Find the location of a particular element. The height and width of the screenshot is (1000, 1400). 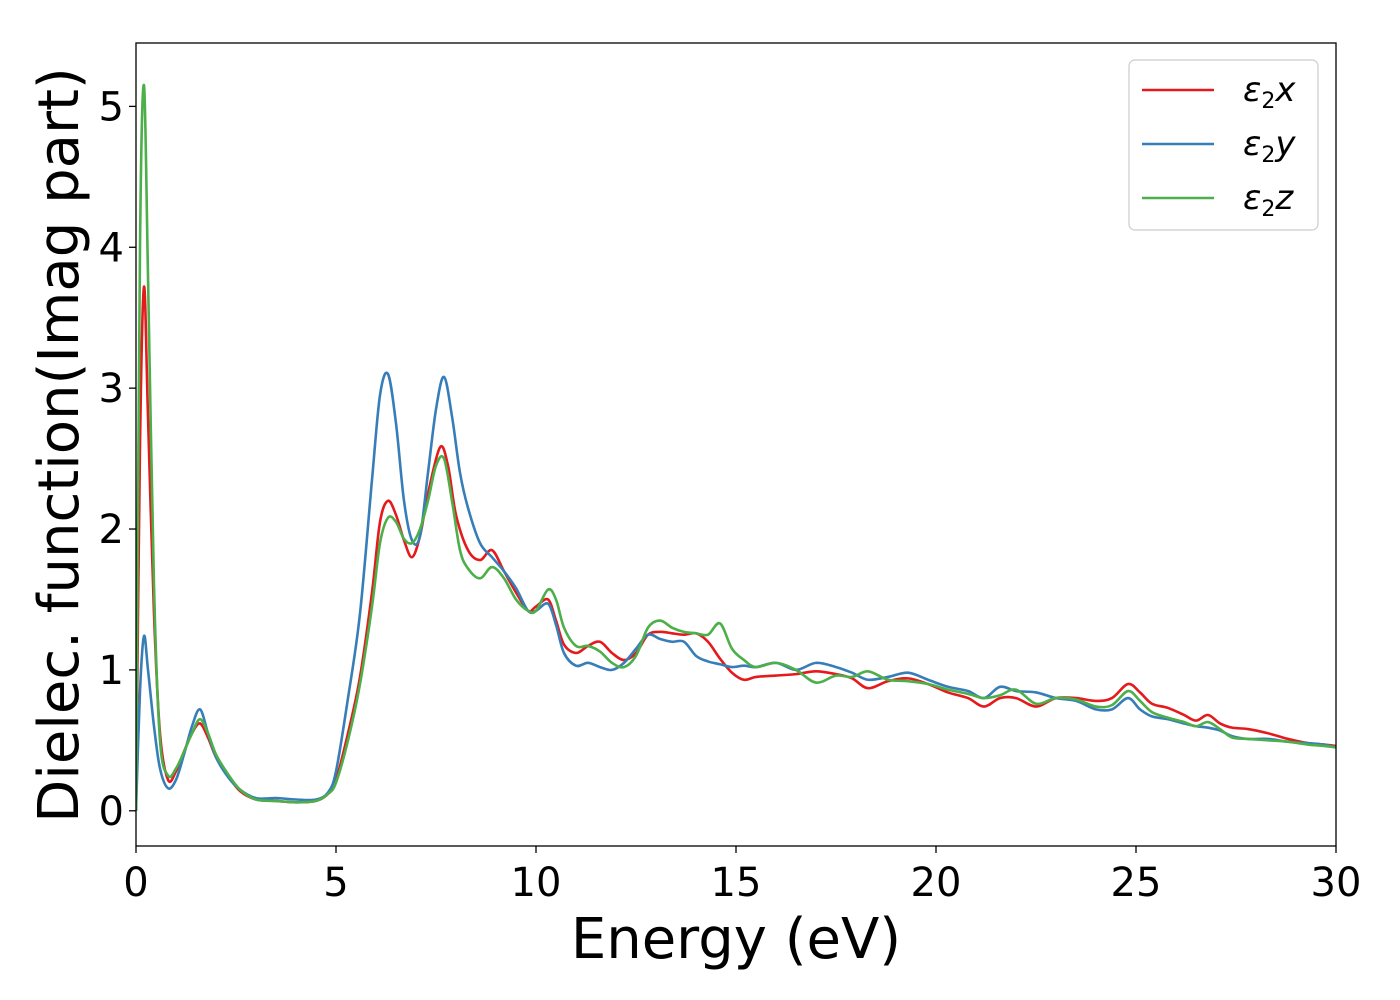

x-tick-label: 0 is located at coordinates (135, 883).